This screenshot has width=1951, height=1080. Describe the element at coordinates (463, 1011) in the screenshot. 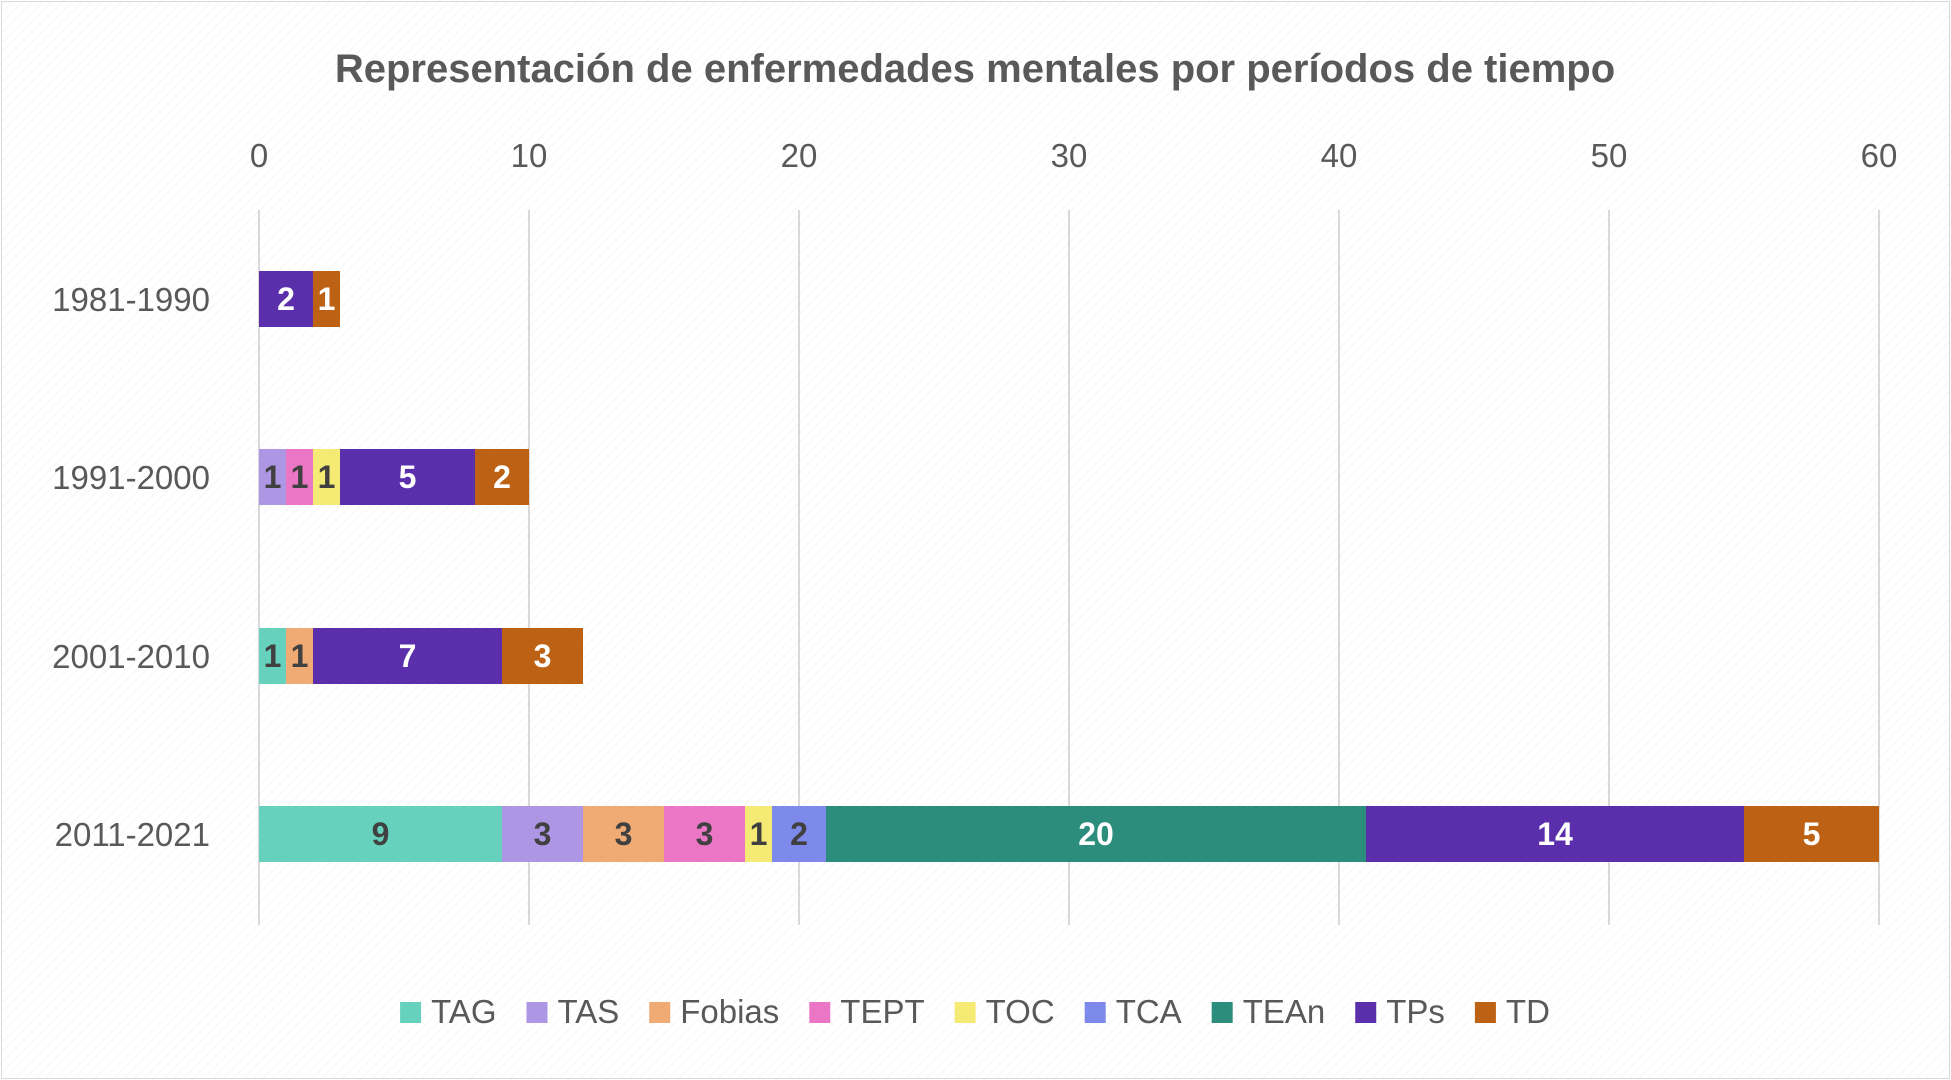

I see `legend-label: TAG` at that location.